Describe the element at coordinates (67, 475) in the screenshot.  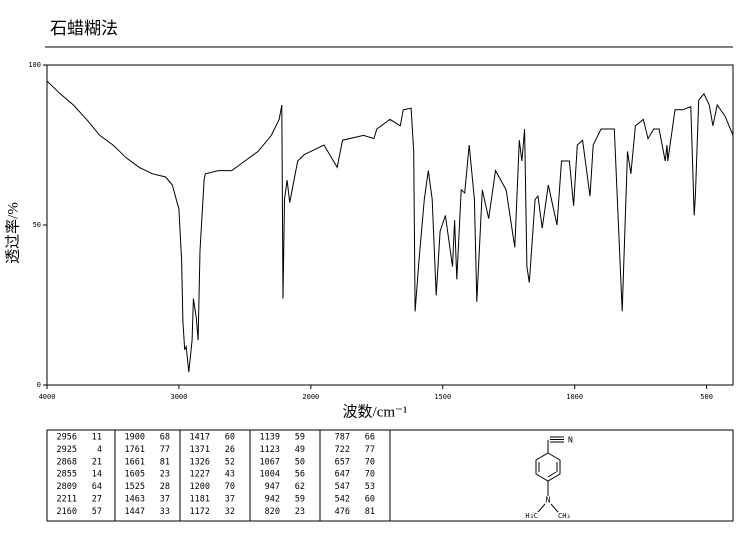
I see `peak-wavenumber: 2855` at that location.